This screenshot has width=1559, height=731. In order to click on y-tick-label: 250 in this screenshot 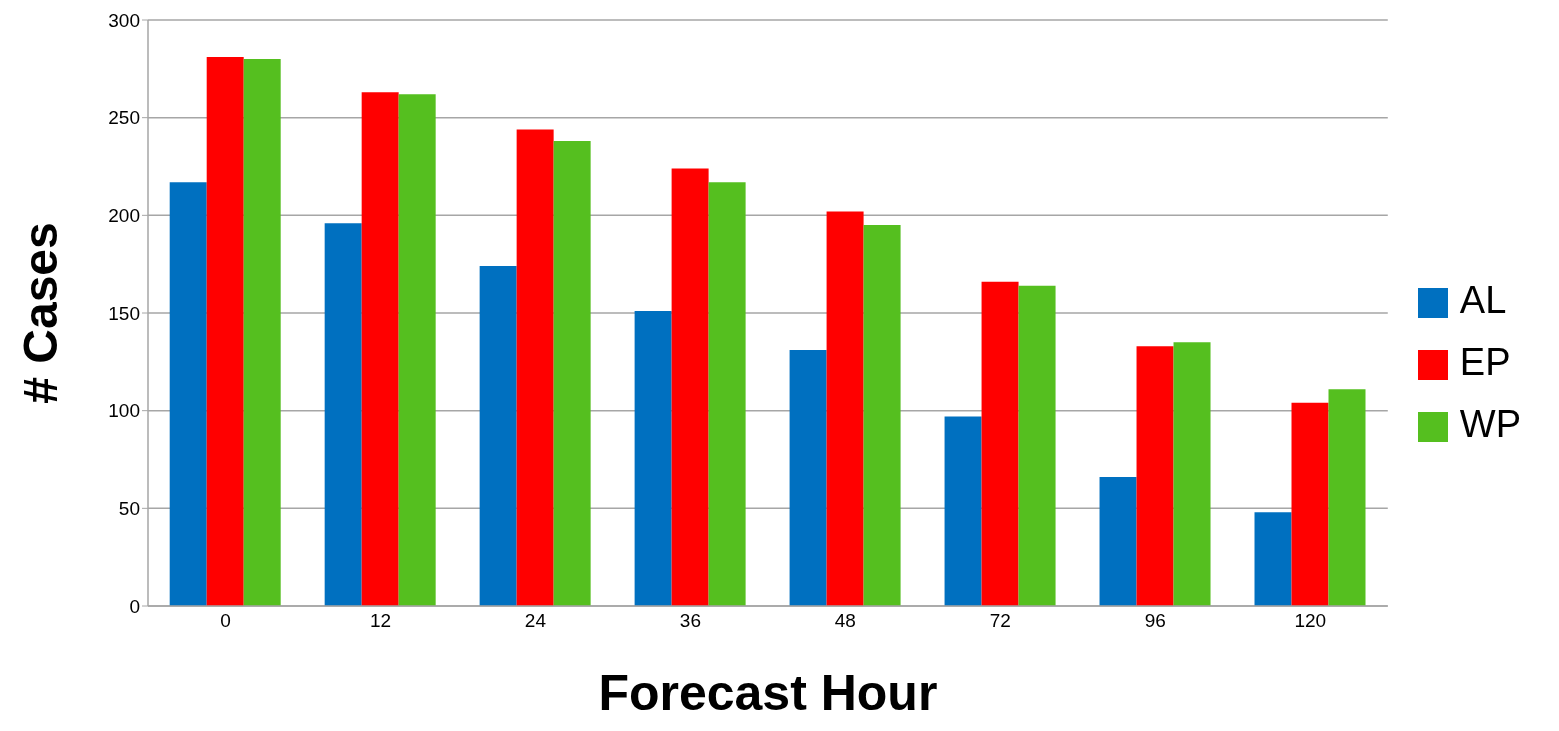, I will do `click(124, 118)`.